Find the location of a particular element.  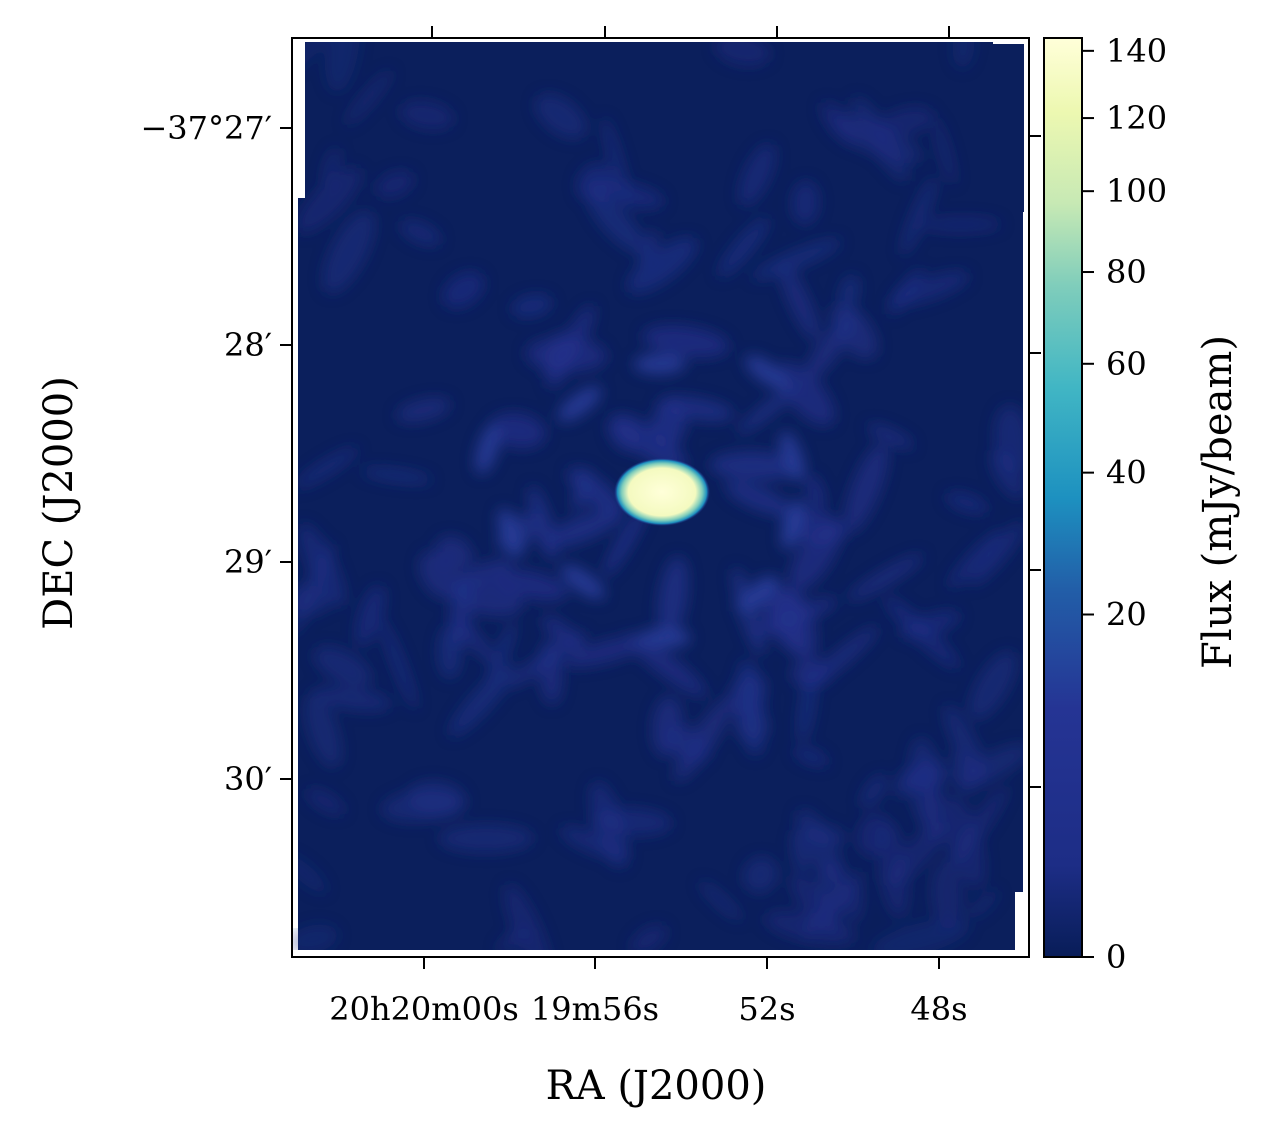

colorbar-tick-label: 60 is located at coordinates (1126, 364).